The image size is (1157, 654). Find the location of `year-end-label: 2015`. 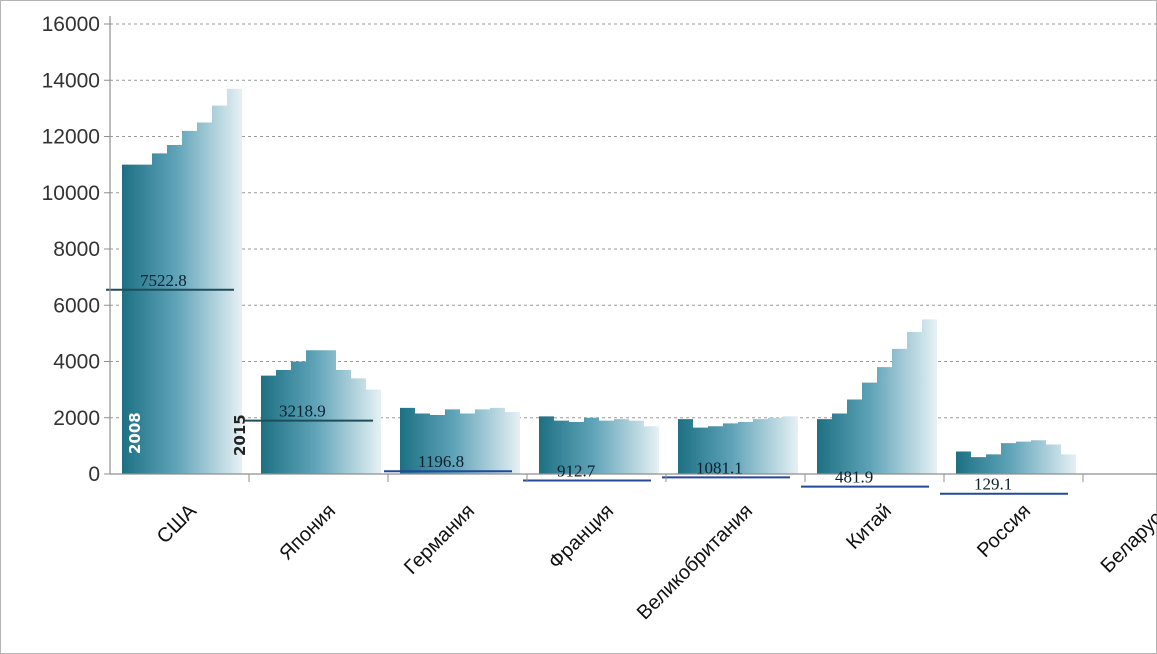

year-end-label: 2015 is located at coordinates (240, 435).